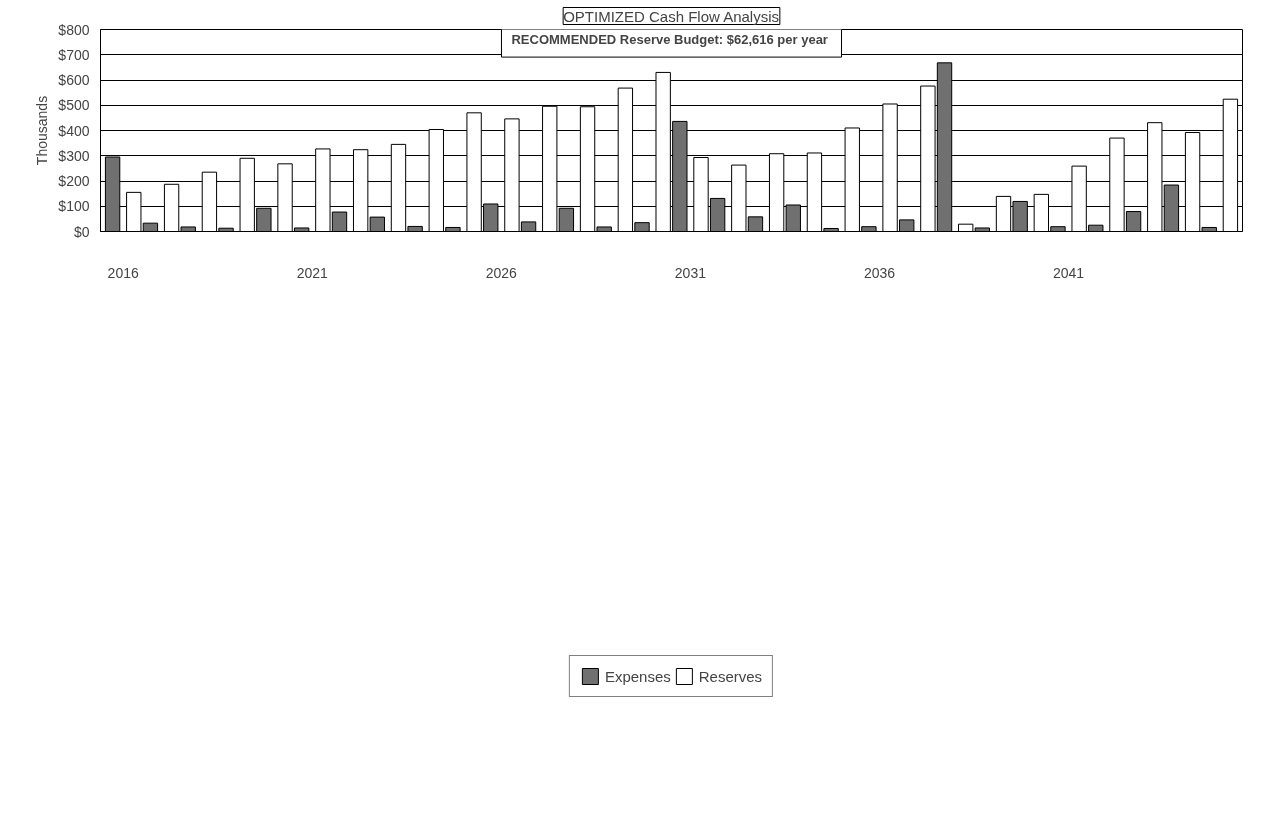 The width and height of the screenshot is (1272, 832). I want to click on y-tick-label: $700, so click(74, 54).